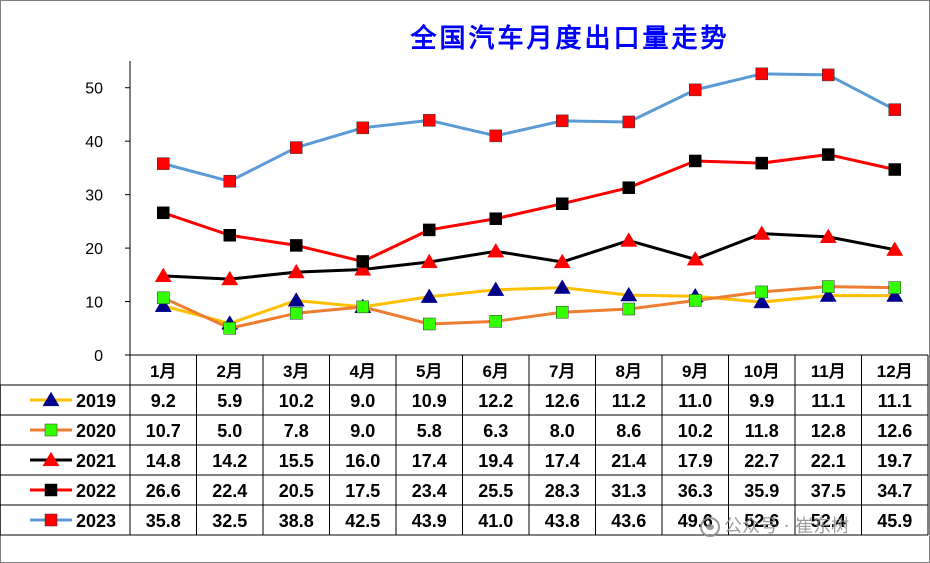  Describe the element at coordinates (96, 491) in the screenshot. I see `legend-label: 2022` at that location.